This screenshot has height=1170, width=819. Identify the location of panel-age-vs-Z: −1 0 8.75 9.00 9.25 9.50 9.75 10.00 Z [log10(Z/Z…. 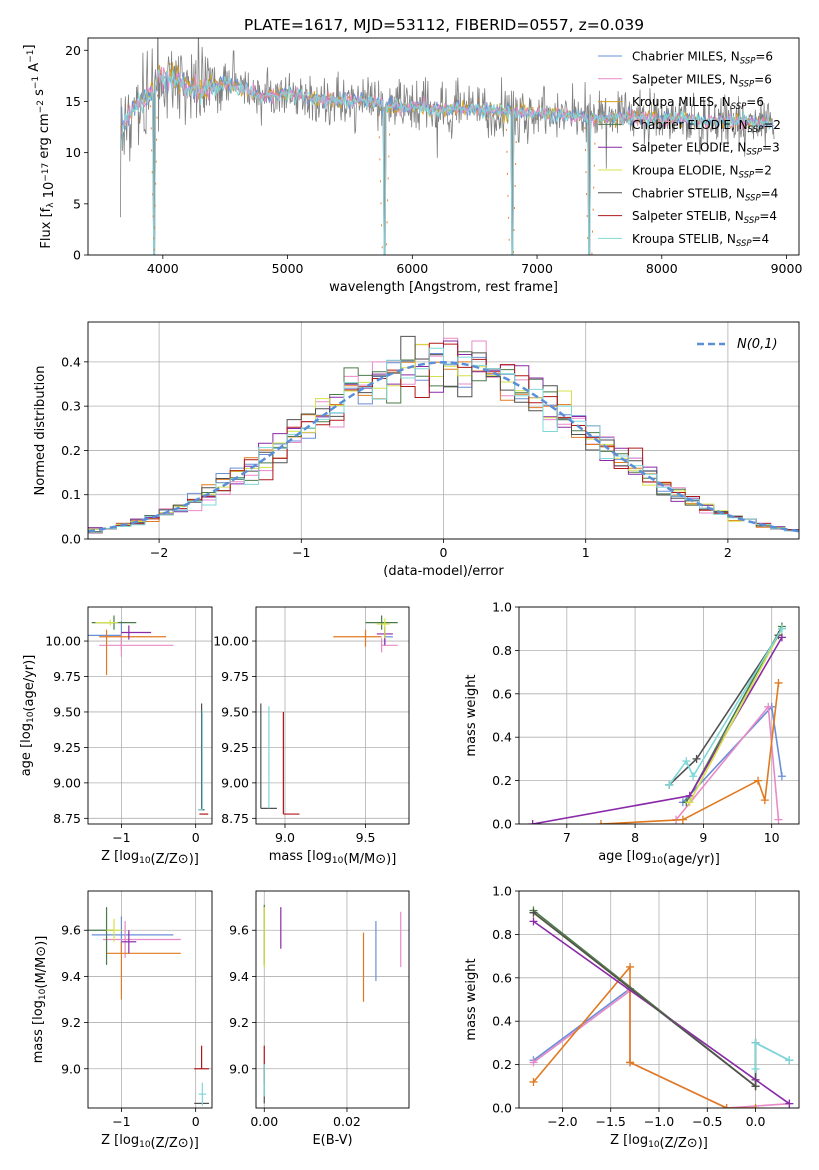
(116, 736).